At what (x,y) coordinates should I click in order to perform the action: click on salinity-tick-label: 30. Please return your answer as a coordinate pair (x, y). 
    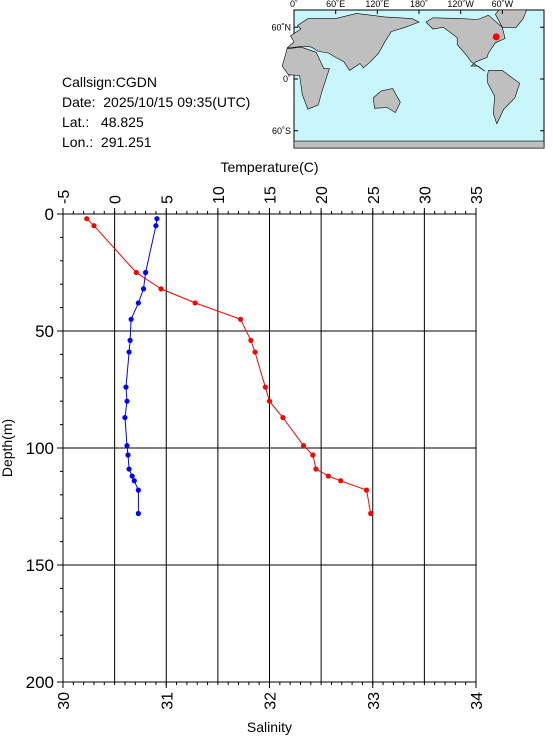
    Looking at the image, I should click on (64, 701).